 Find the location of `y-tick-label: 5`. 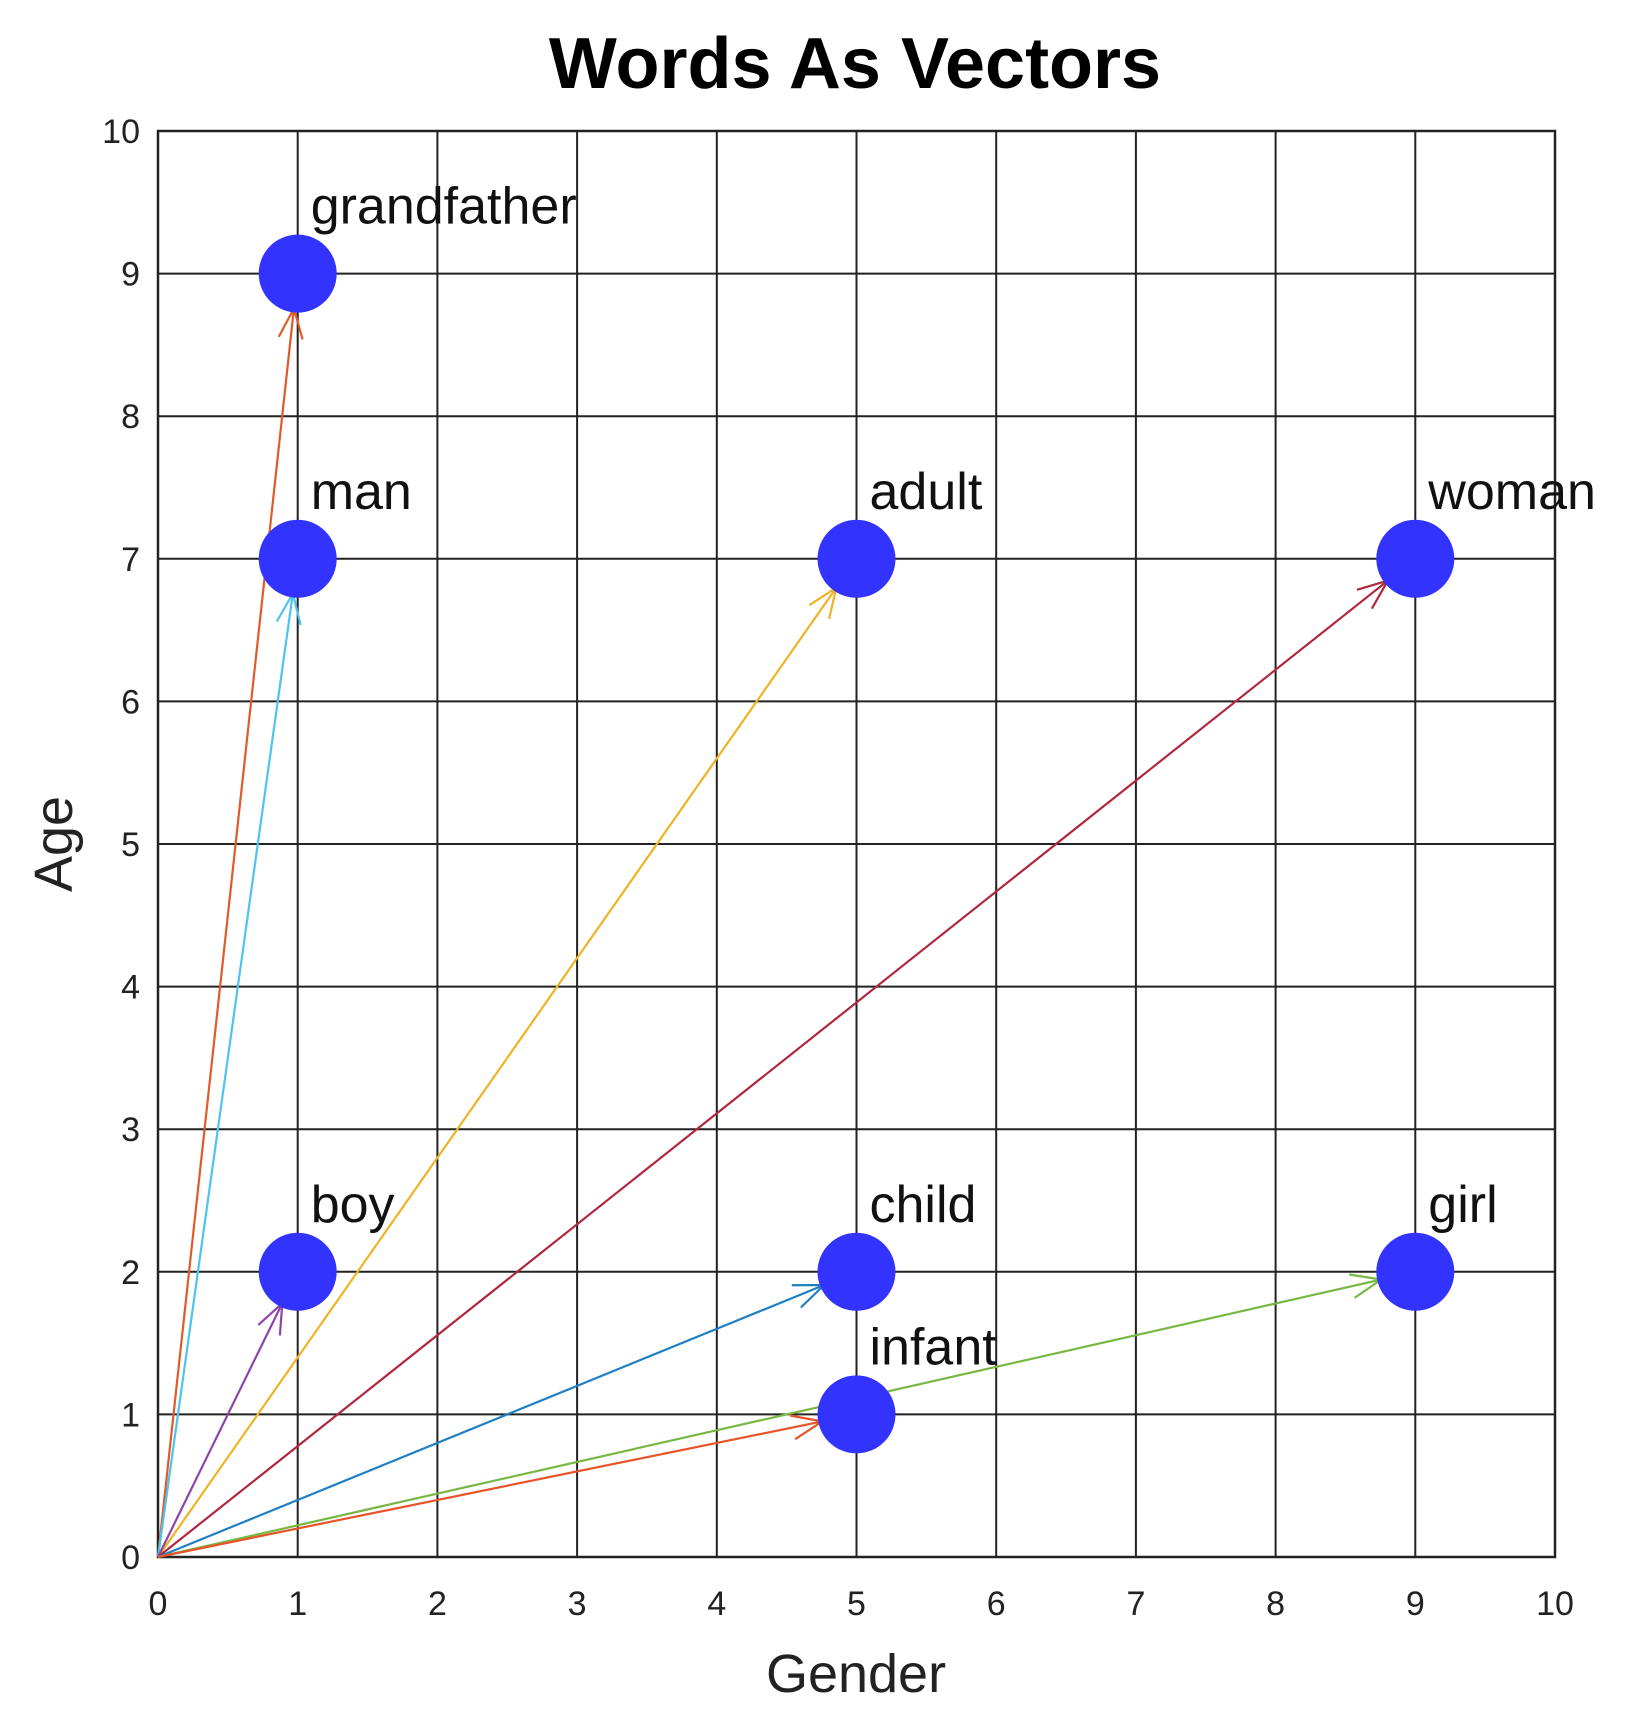

y-tick-label: 5 is located at coordinates (130, 845).